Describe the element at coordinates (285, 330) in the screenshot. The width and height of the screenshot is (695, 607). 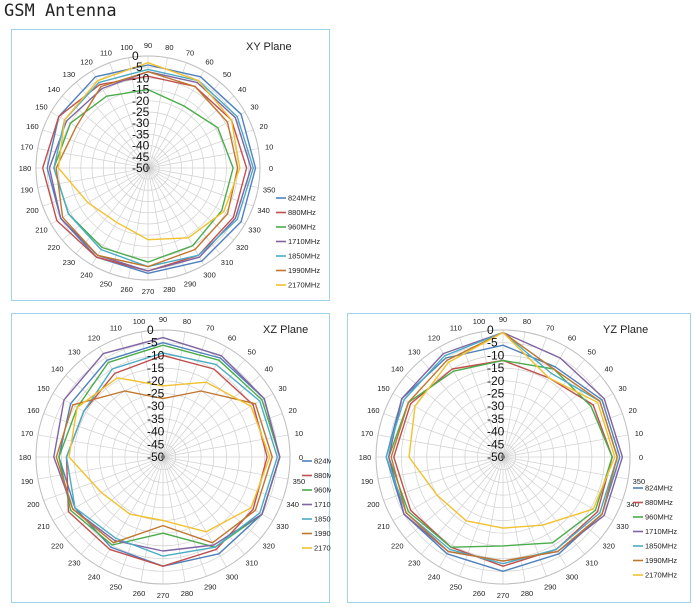
I see `plane-title: XZ Plane` at that location.